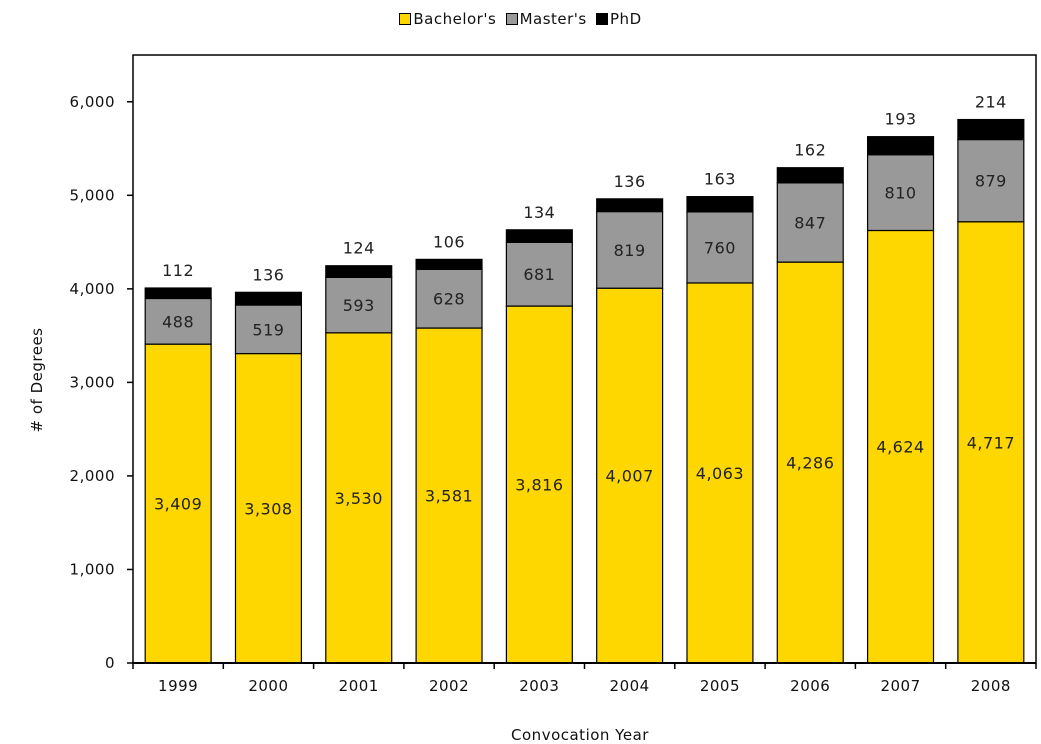 The height and width of the screenshot is (744, 1041). I want to click on data-label: 163, so click(720, 179).